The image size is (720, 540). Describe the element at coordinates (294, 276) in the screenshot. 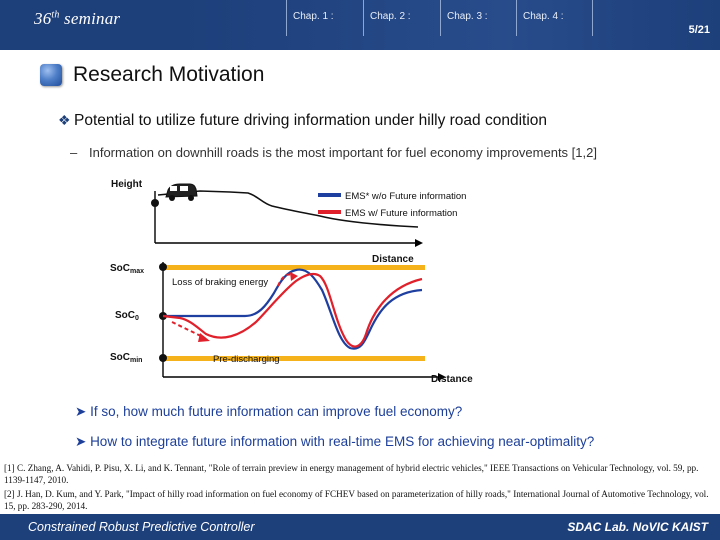

I see `loss-arrowhead` at that location.